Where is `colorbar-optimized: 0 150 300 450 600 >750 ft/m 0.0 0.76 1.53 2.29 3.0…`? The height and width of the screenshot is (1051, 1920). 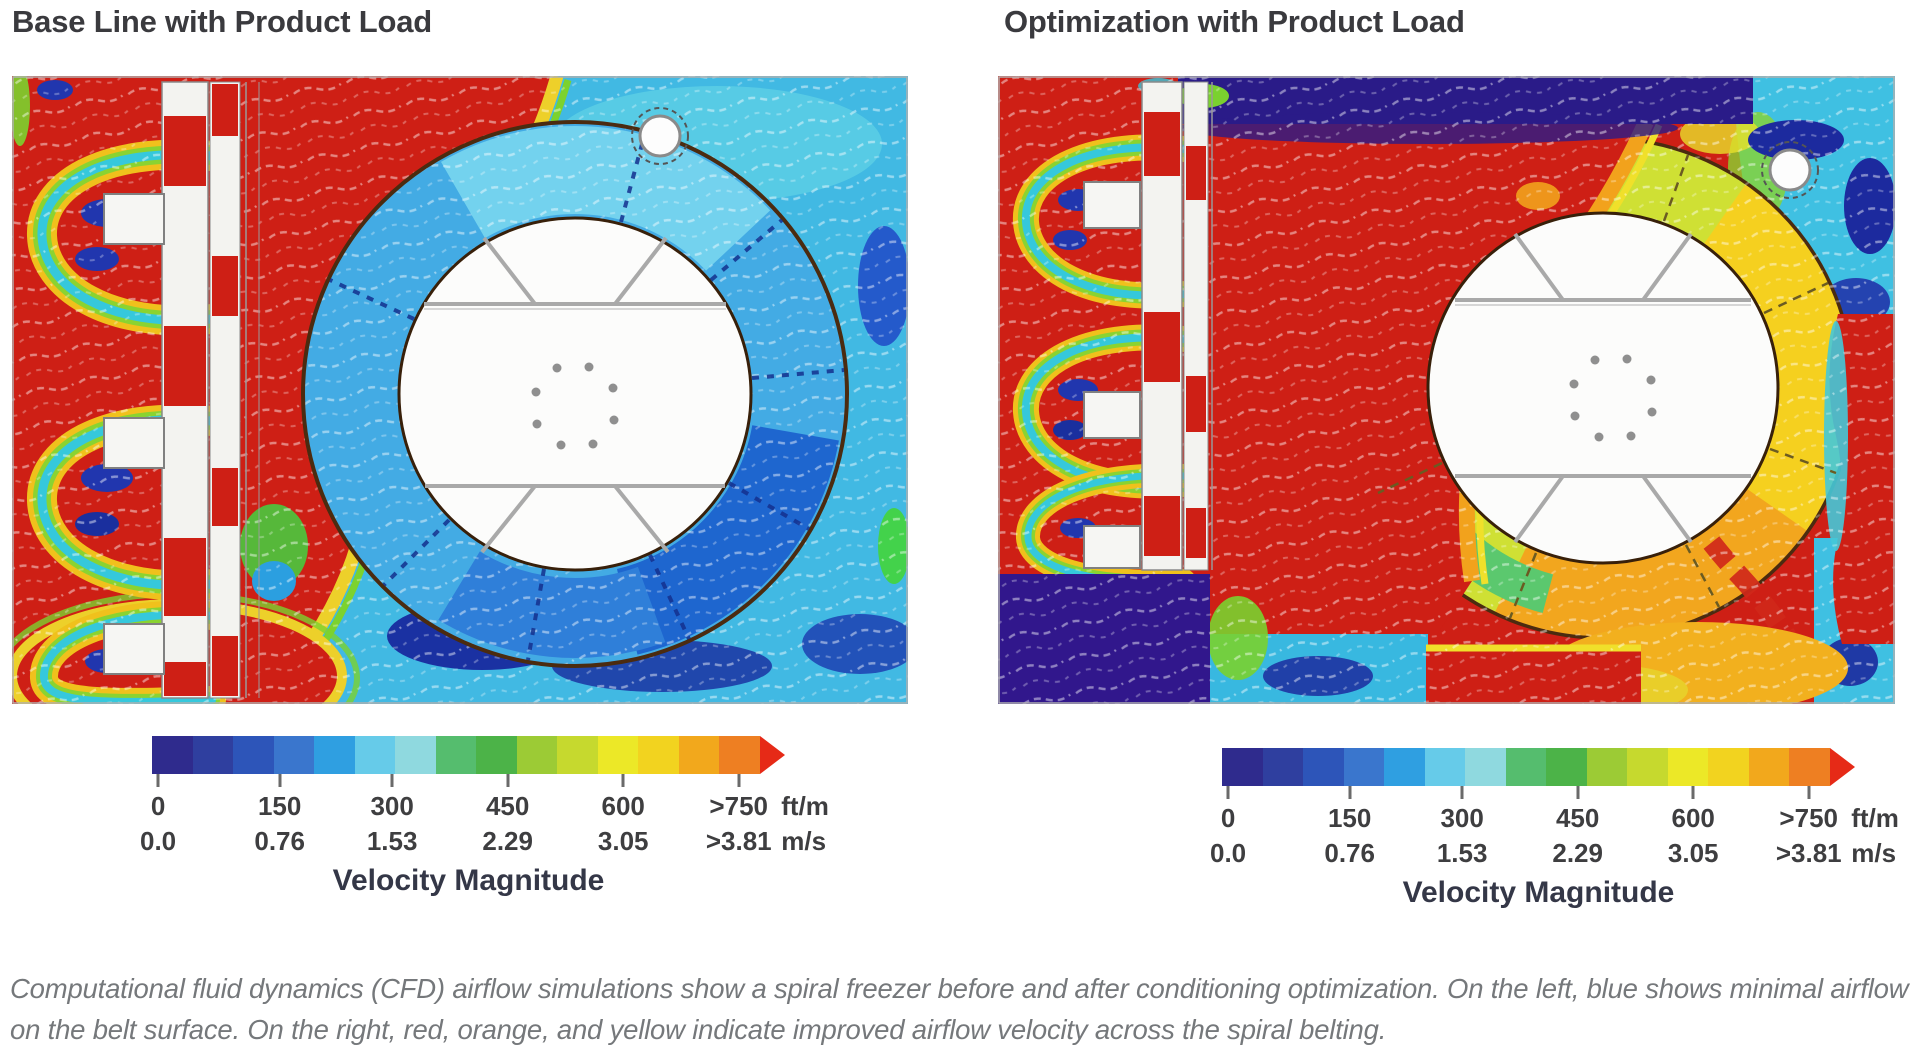 colorbar-optimized: 0 150 300 450 600 >750 ft/m 0.0 0.76 1.53 2.29 3.0… is located at coordinates (1554, 843).